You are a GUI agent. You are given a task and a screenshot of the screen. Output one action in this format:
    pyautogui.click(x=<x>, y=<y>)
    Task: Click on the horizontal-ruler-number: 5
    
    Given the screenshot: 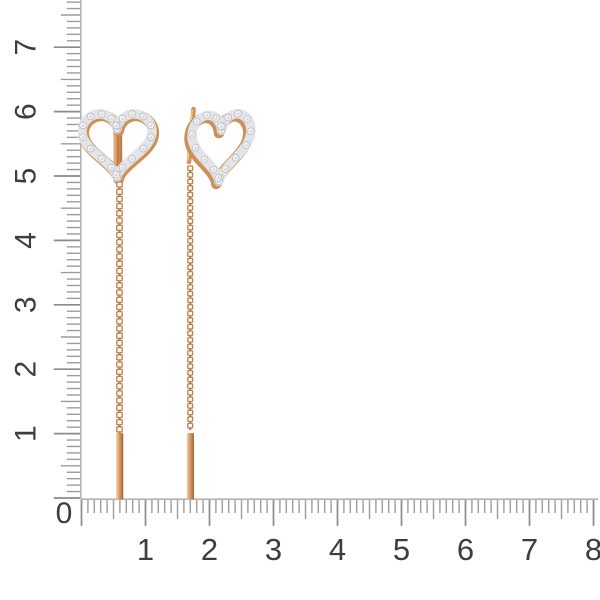 What is the action you would take?
    pyautogui.click(x=401, y=549)
    